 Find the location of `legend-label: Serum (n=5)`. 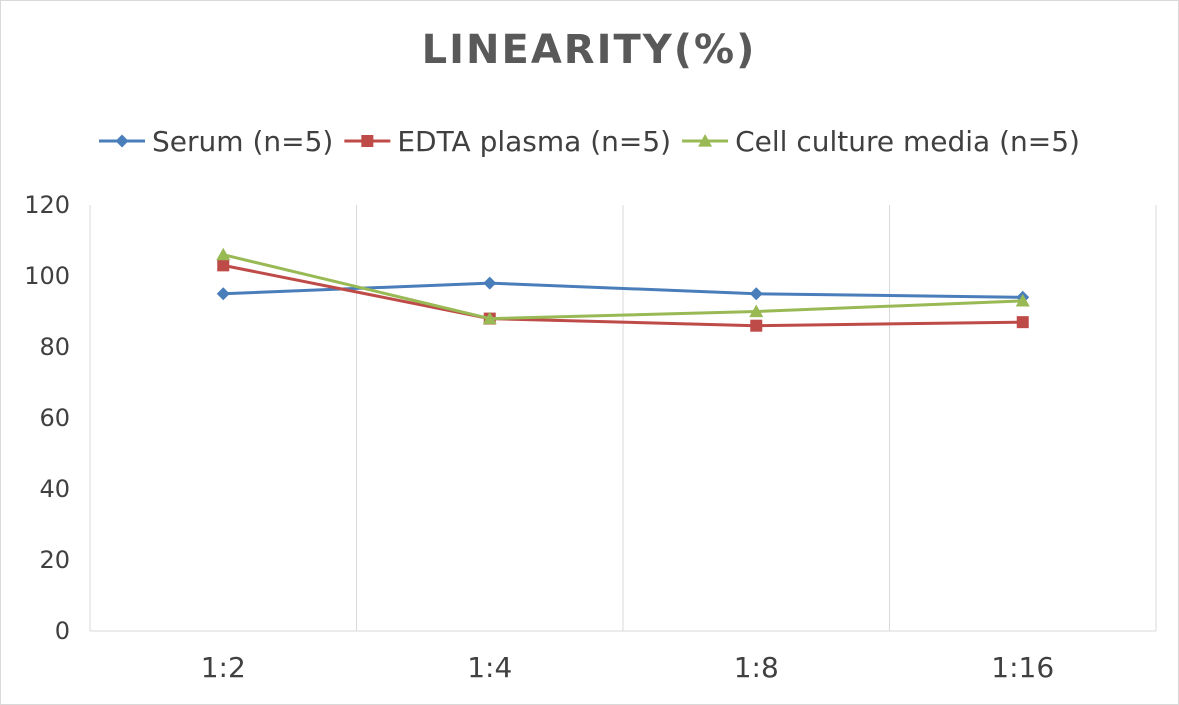

legend-label: Serum (n=5) is located at coordinates (242, 141).